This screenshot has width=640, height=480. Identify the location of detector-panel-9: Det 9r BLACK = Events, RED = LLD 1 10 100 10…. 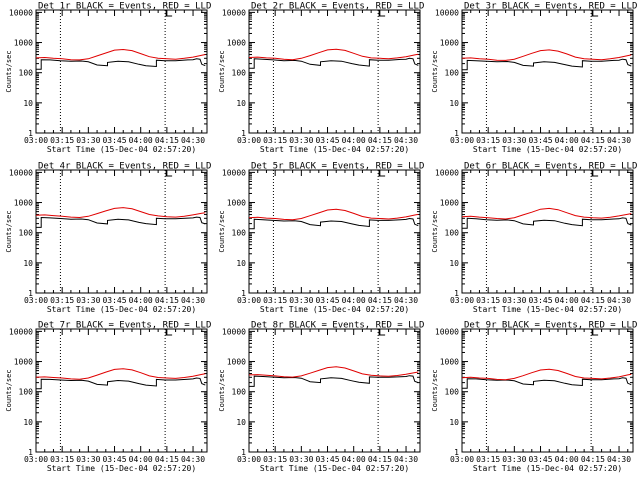
(534, 397).